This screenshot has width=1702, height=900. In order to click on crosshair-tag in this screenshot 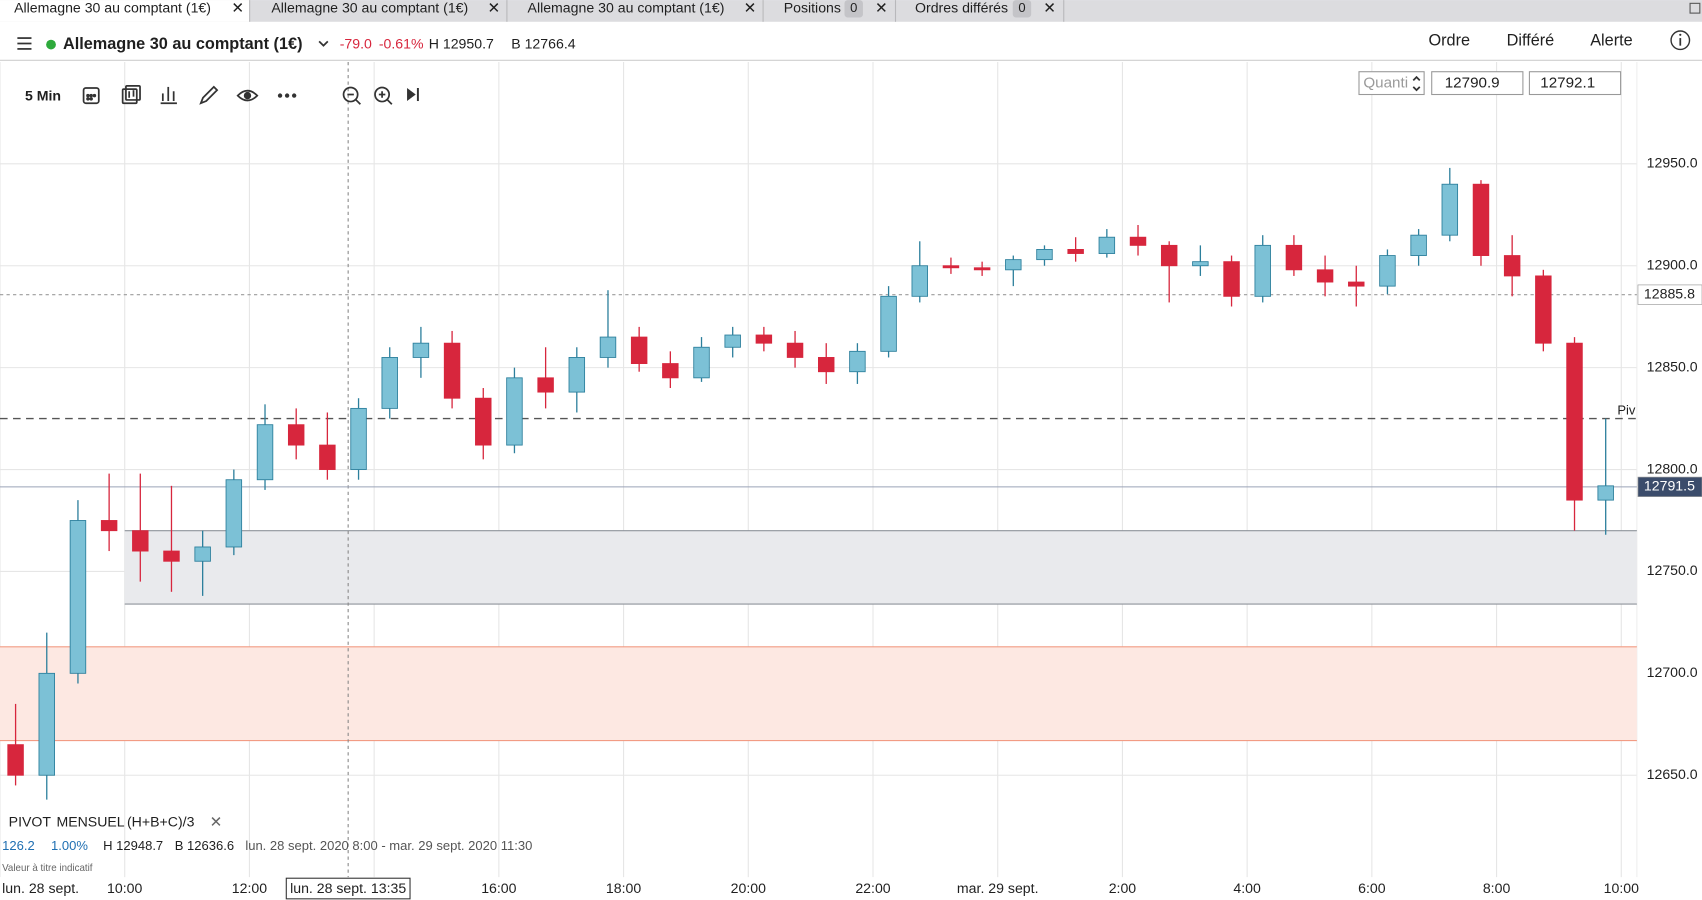, I will do `click(348, 888)`.